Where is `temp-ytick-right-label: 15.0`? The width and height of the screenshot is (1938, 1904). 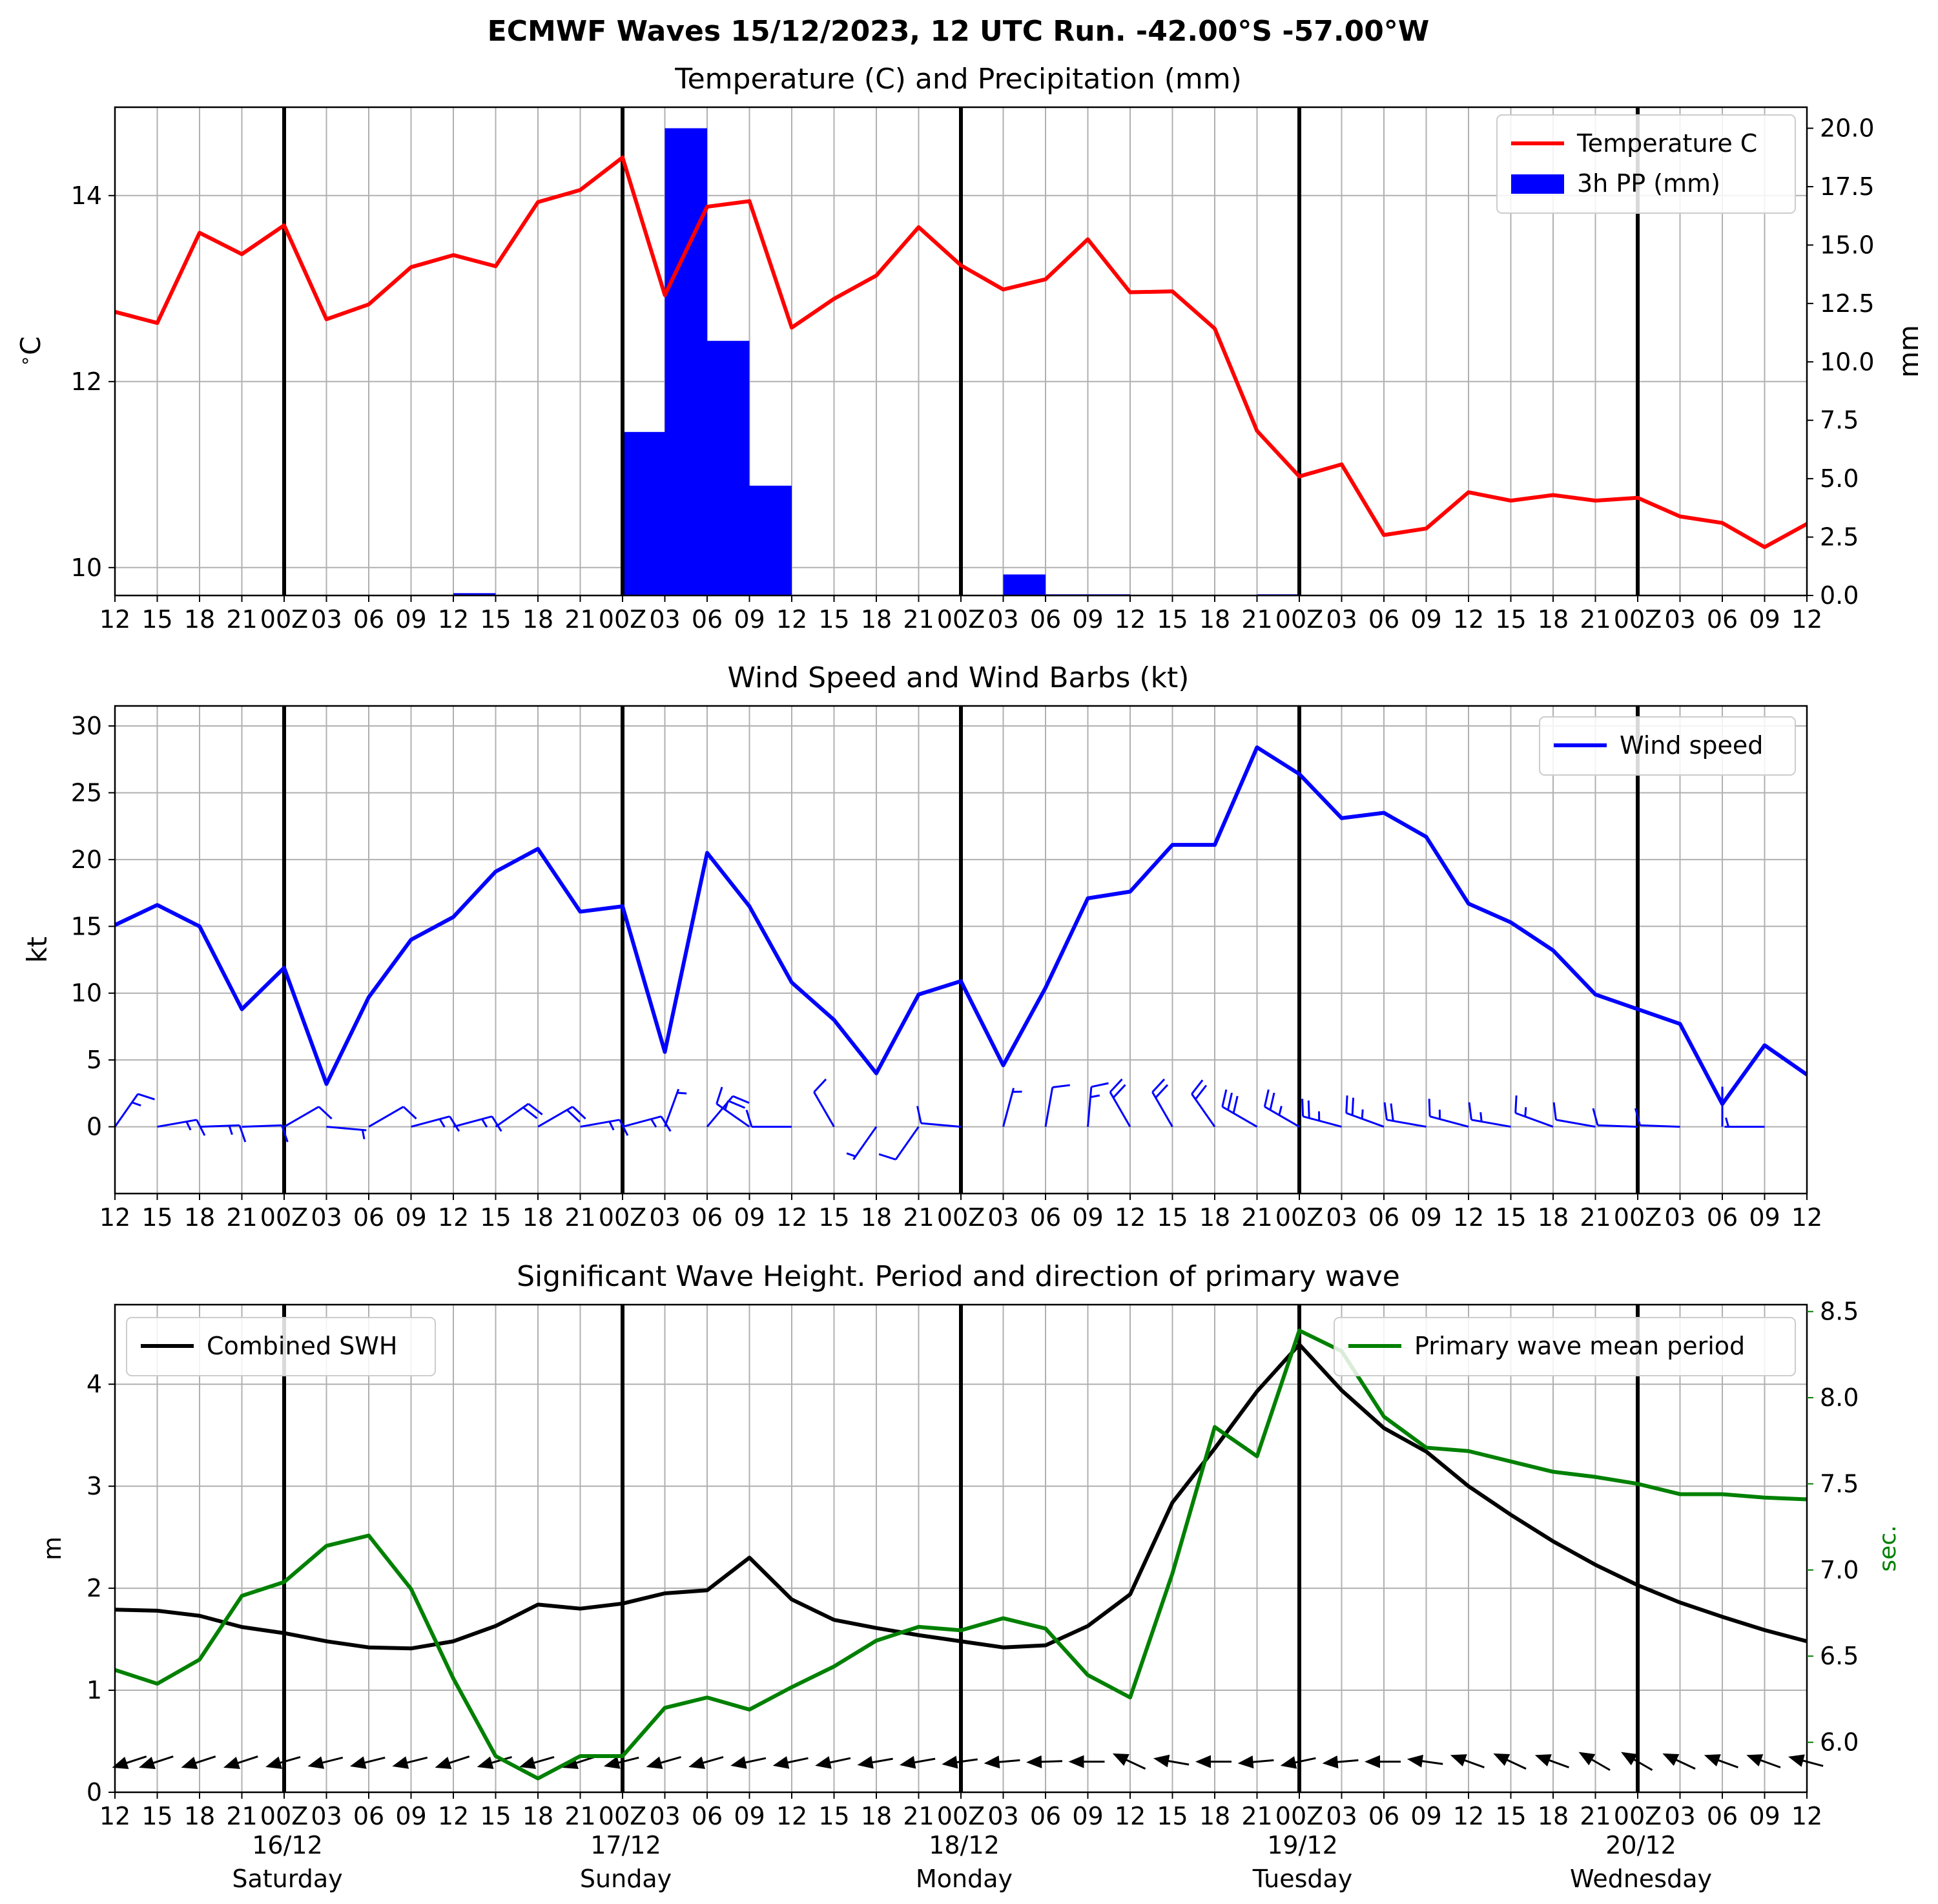 temp-ytick-right-label: 15.0 is located at coordinates (1847, 245).